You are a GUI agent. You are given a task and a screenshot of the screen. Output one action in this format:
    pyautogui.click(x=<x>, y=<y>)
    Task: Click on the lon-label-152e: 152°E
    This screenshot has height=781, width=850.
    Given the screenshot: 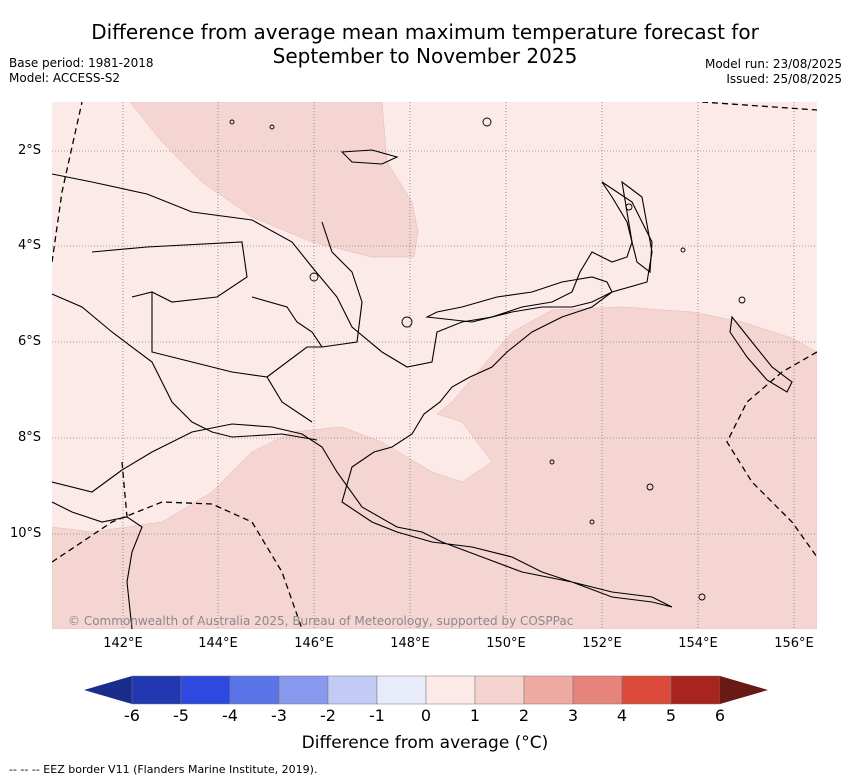 What is the action you would take?
    pyautogui.click(x=602, y=643)
    